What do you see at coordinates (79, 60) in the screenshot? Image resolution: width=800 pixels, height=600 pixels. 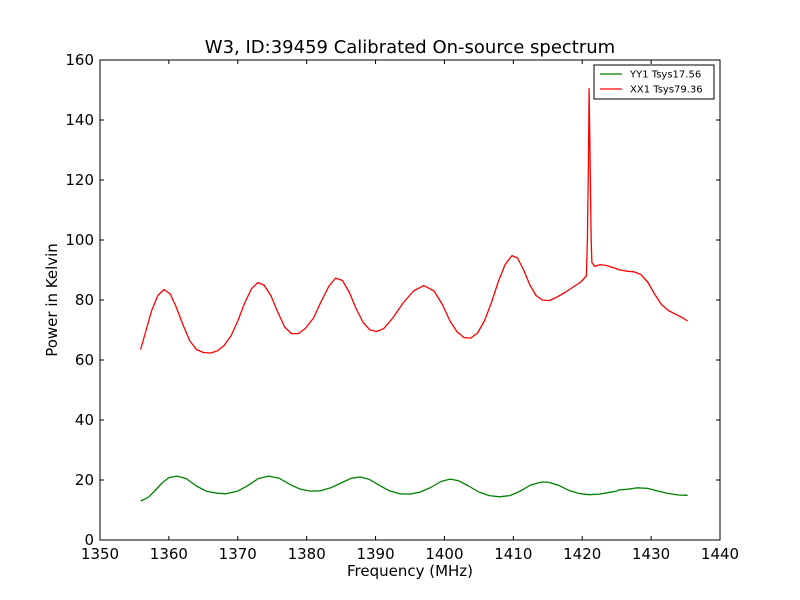 I see `y-tick-label: 160` at bounding box center [79, 60].